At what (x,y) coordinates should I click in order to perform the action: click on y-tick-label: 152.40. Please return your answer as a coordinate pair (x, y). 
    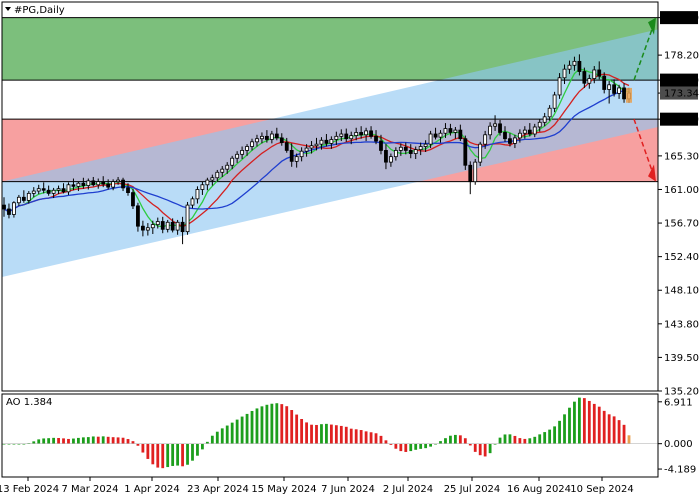
    Looking at the image, I should click on (681, 257).